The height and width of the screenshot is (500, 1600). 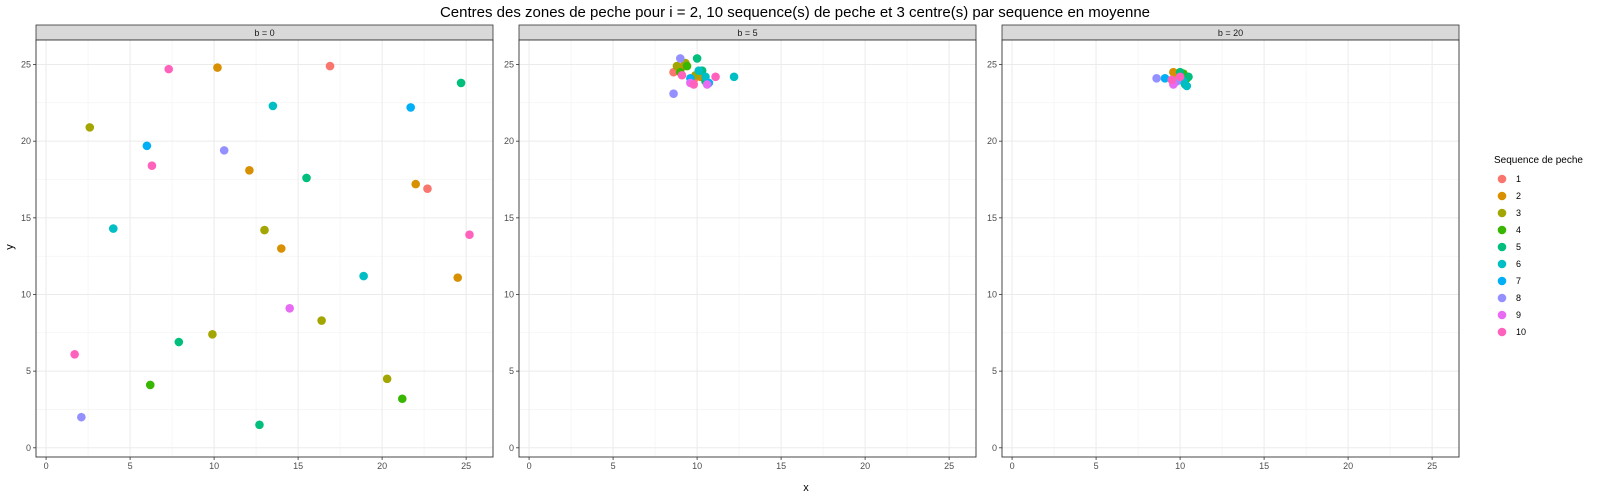 What do you see at coordinates (264, 33) in the screenshot?
I see `facet-strip-label: b = 0` at bounding box center [264, 33].